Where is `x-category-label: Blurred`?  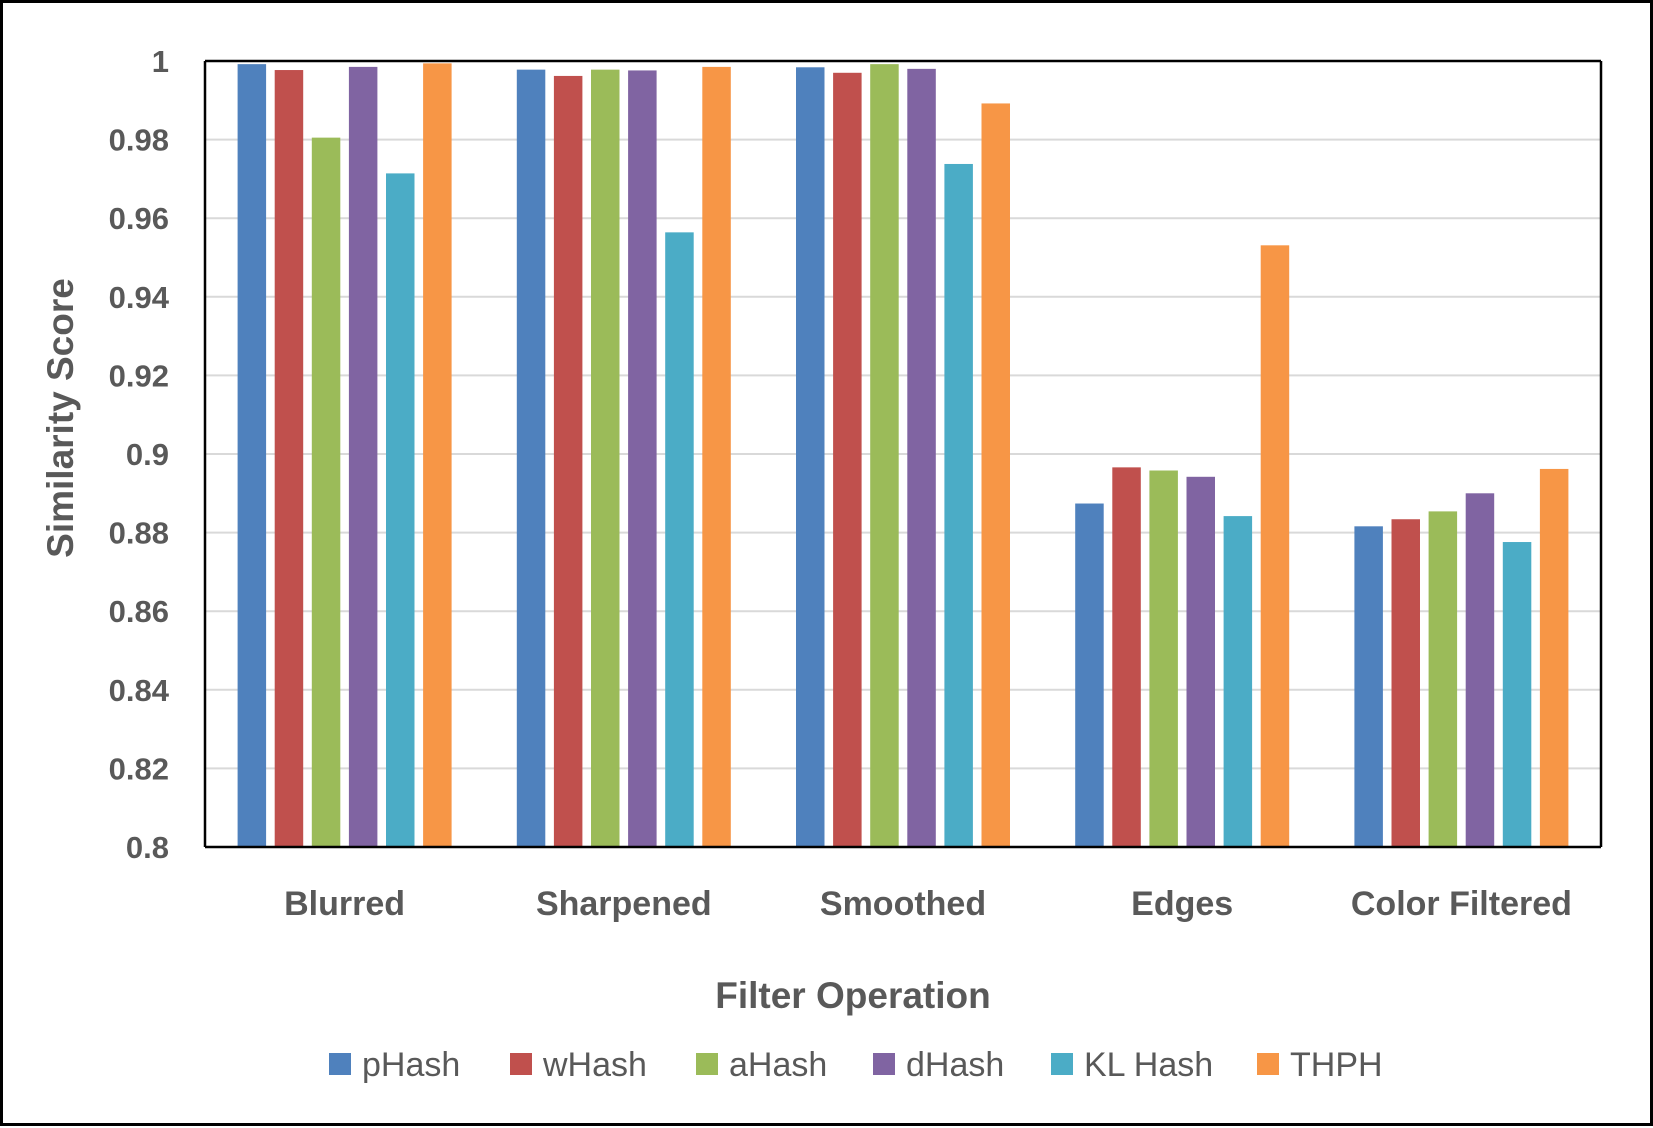 x-category-label: Blurred is located at coordinates (344, 904).